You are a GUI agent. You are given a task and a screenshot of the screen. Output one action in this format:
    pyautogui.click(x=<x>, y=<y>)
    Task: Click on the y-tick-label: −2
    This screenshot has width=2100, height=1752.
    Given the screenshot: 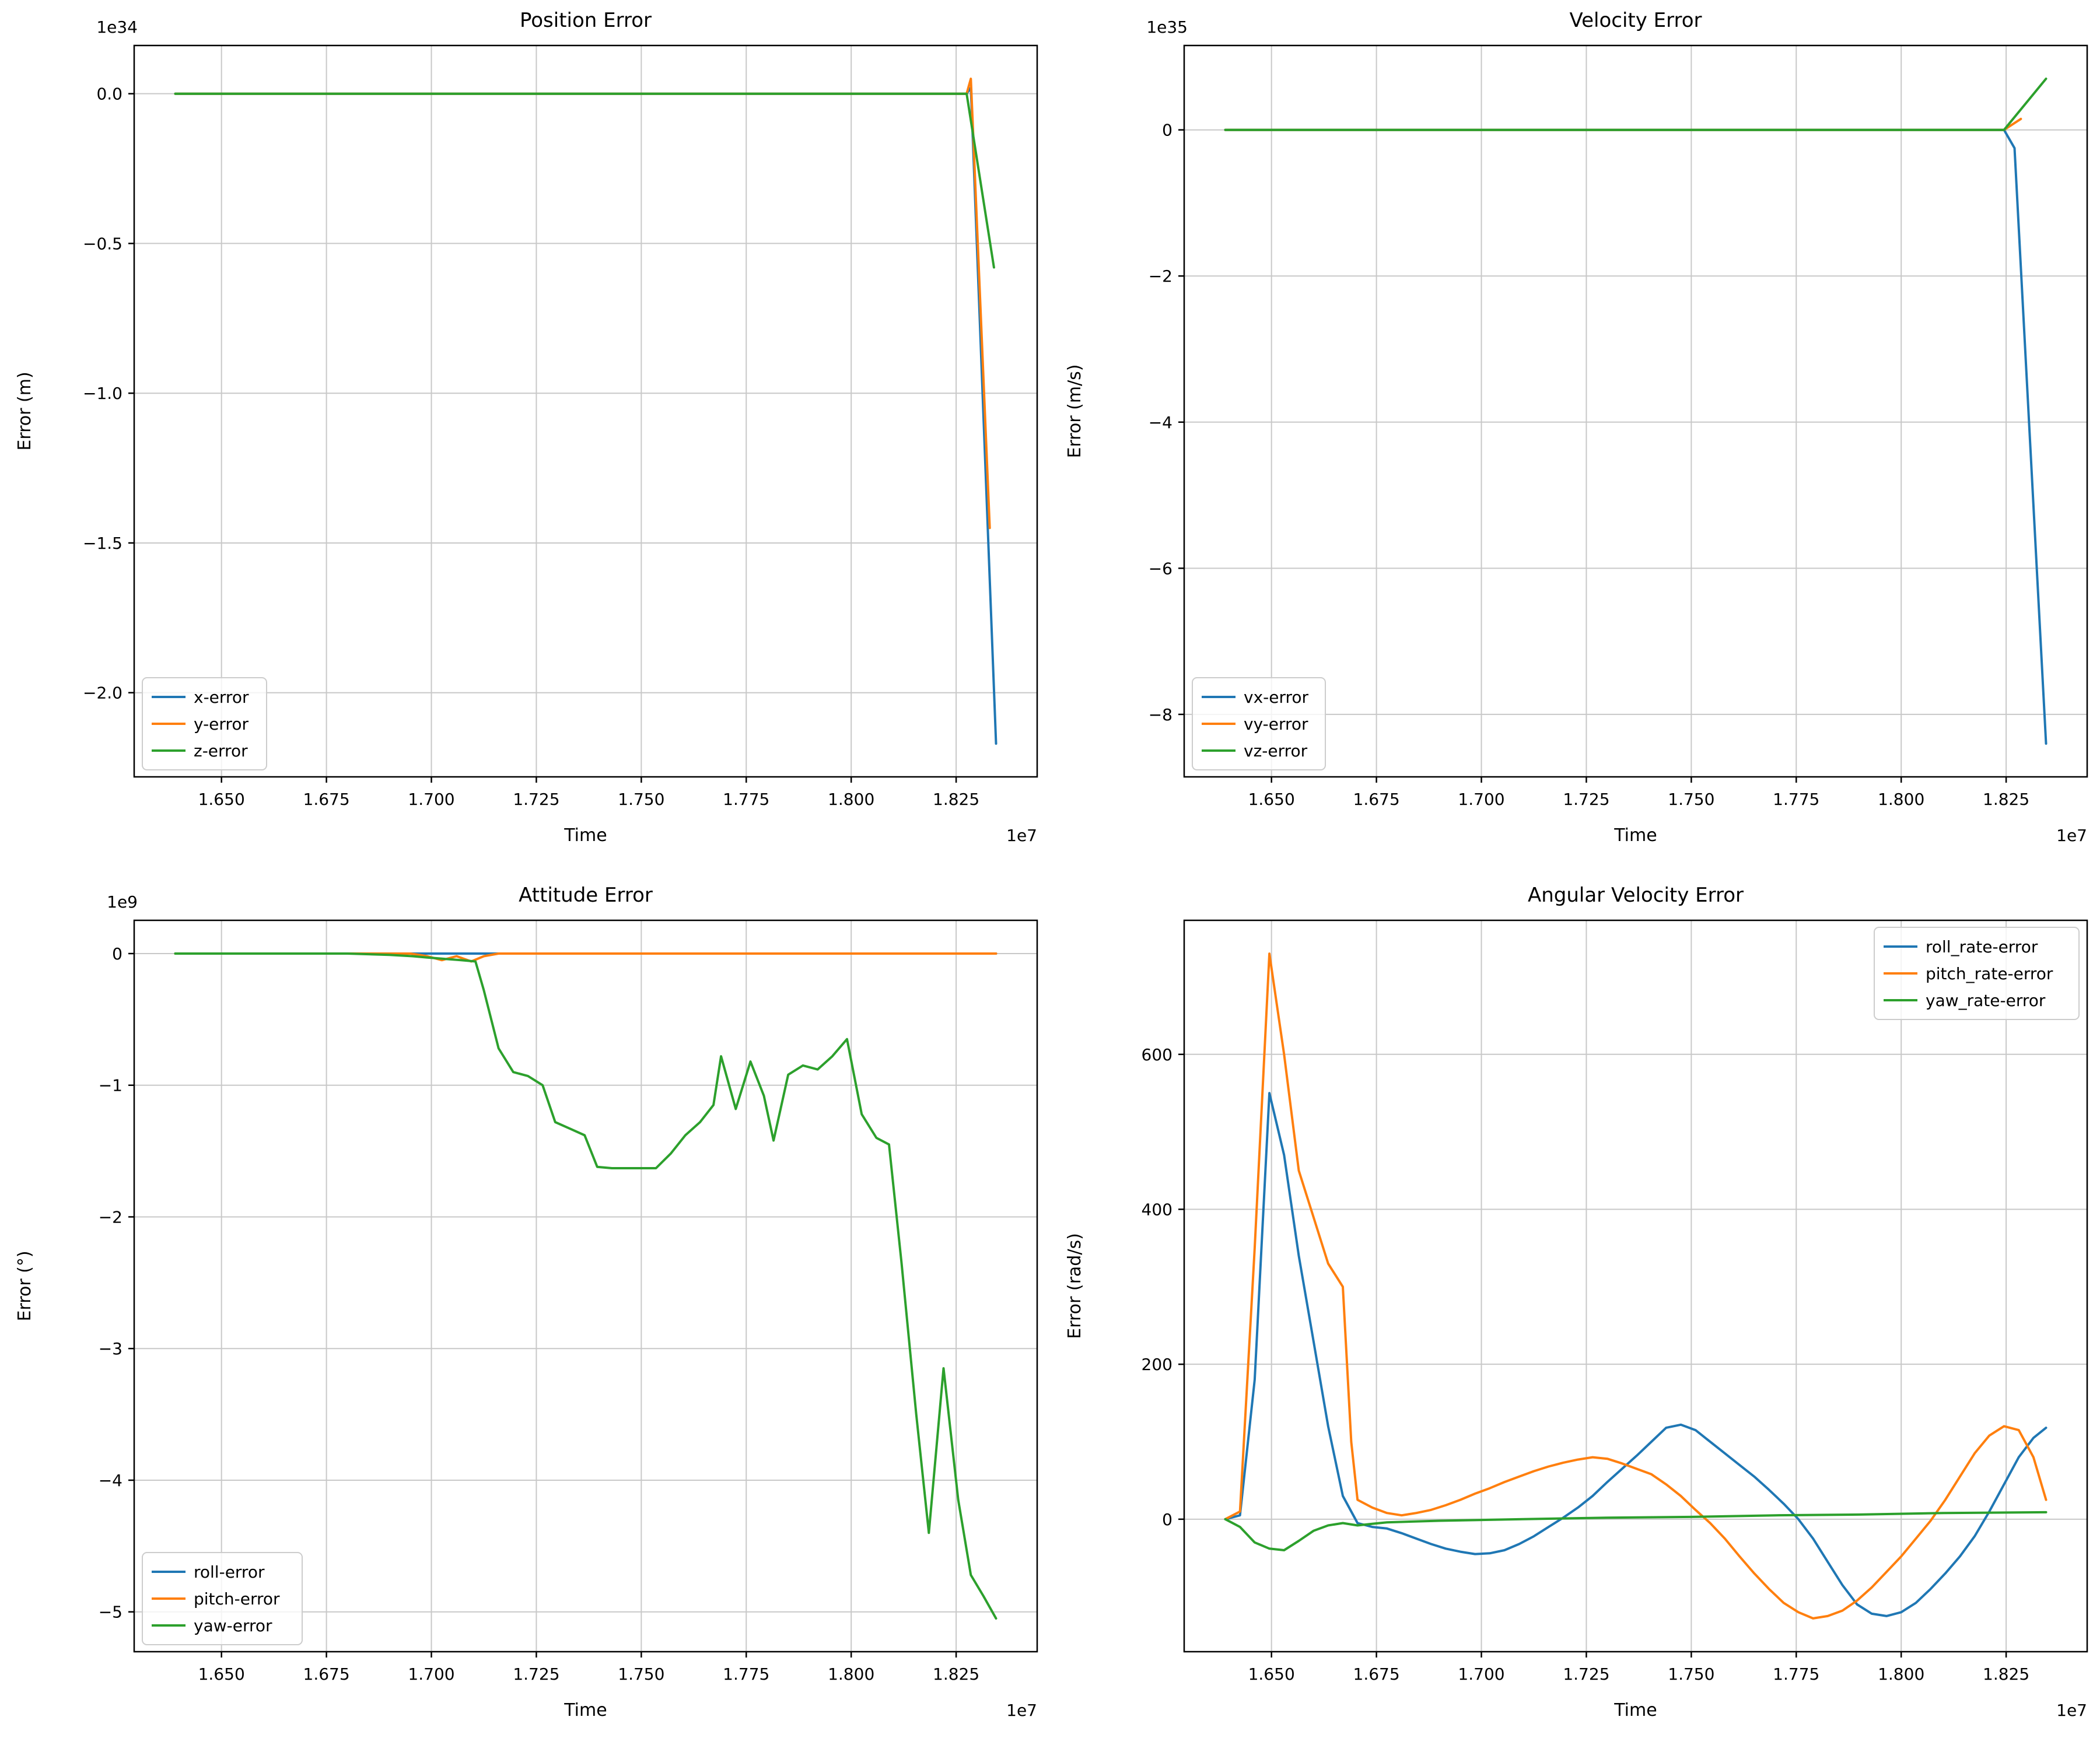 What is the action you would take?
    pyautogui.click(x=1160, y=276)
    